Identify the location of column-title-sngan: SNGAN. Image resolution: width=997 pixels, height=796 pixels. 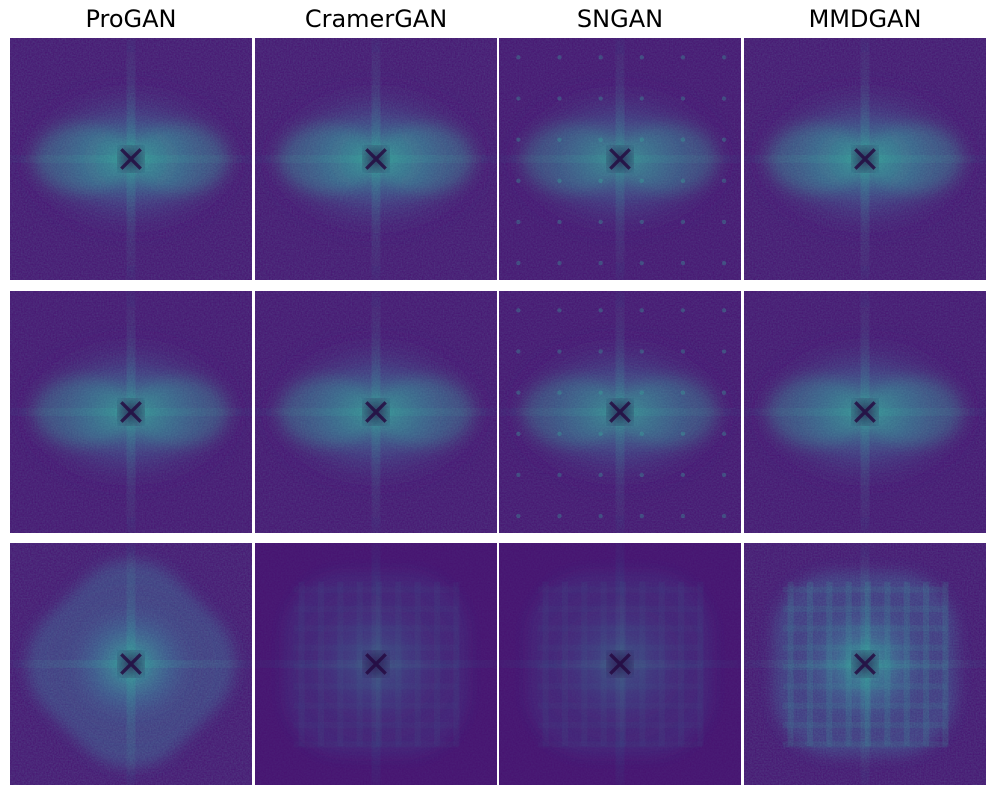
(620, 19).